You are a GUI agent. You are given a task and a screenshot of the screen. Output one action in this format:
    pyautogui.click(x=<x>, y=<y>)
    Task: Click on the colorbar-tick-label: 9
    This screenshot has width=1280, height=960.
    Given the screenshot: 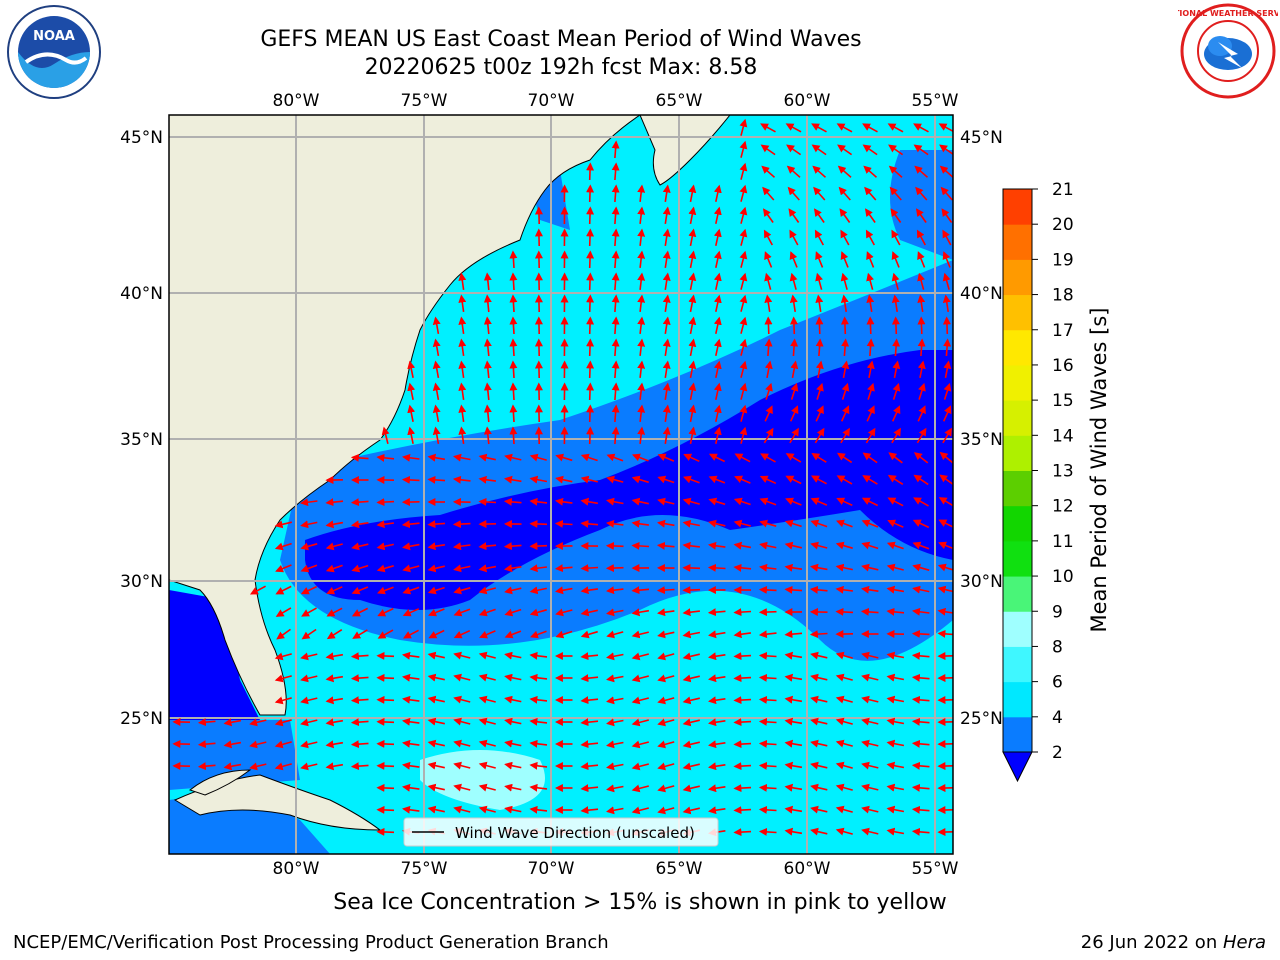 What is the action you would take?
    pyautogui.click(x=1057, y=612)
    